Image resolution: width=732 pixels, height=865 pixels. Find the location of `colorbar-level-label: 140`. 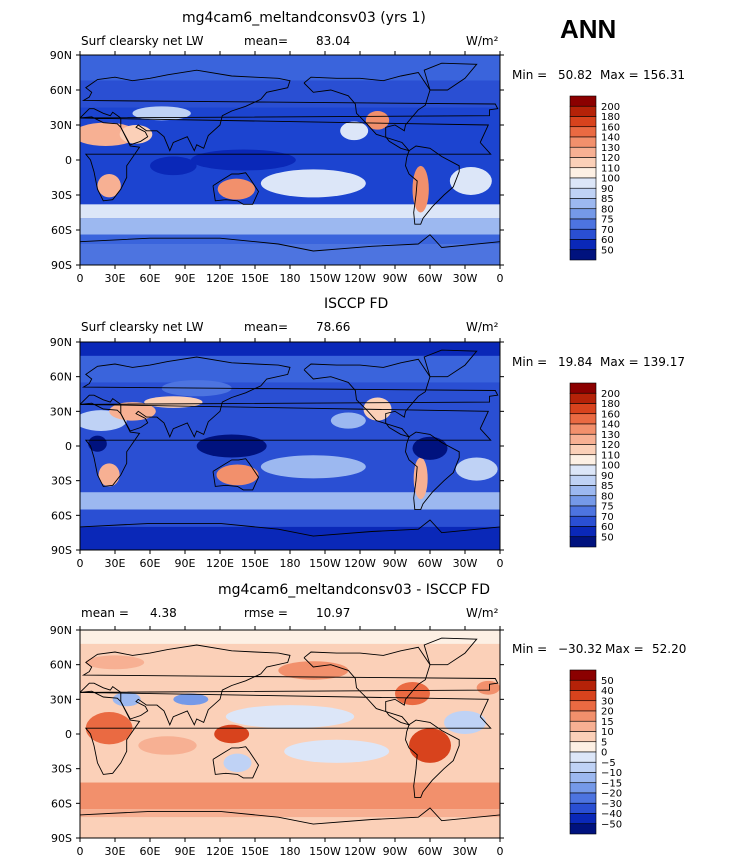

colorbar-level-label: 140 is located at coordinates (610, 138).